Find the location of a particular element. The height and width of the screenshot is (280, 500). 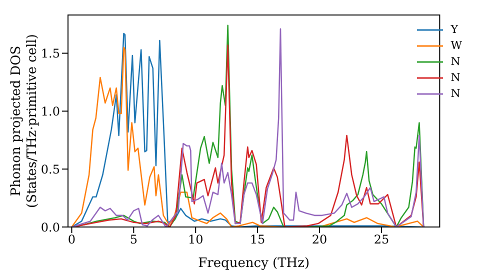

legend-label: W is located at coordinates (456, 46).